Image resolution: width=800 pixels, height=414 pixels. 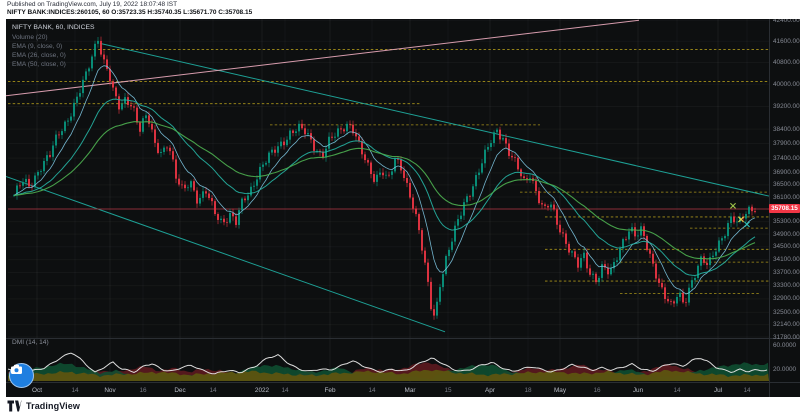 I want to click on dmi-tick-label: 20.0000, so click(x=785, y=369).